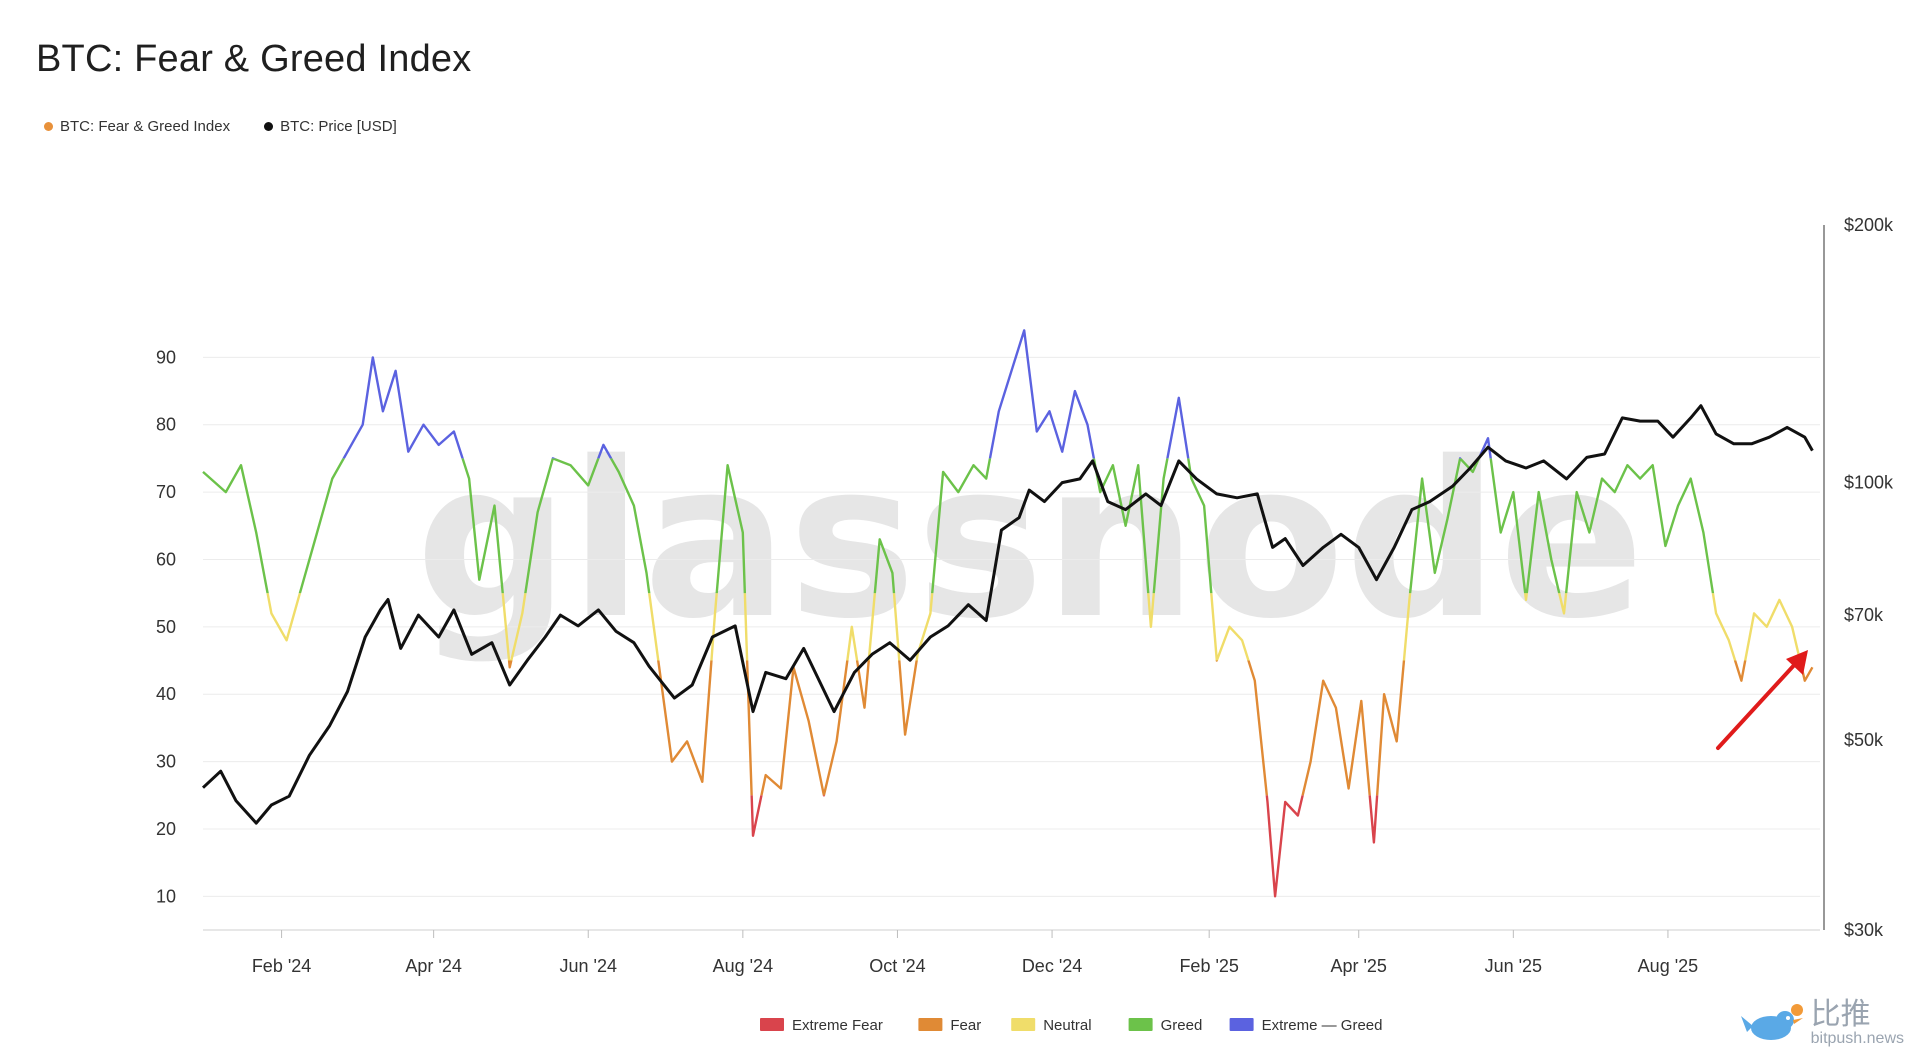  What do you see at coordinates (281, 966) in the screenshot?
I see `x-tick-0: Feb '24` at bounding box center [281, 966].